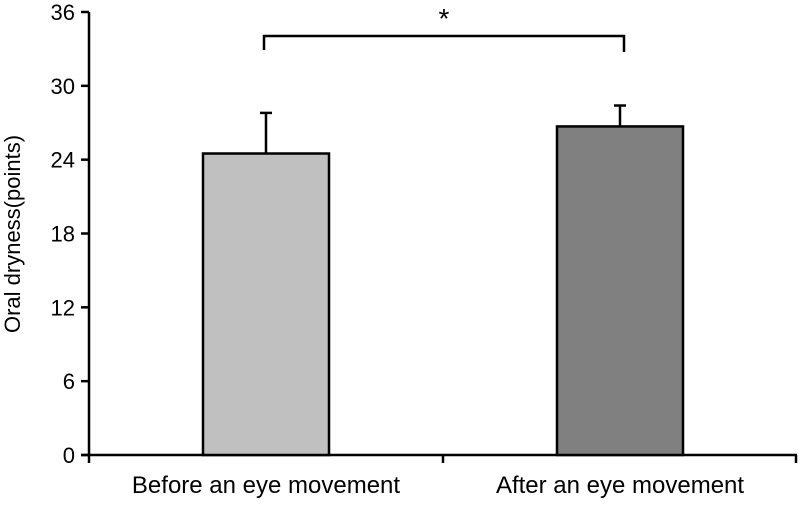 The image size is (800, 506). What do you see at coordinates (63, 86) in the screenshot?
I see `y-tick-label: 30` at bounding box center [63, 86].